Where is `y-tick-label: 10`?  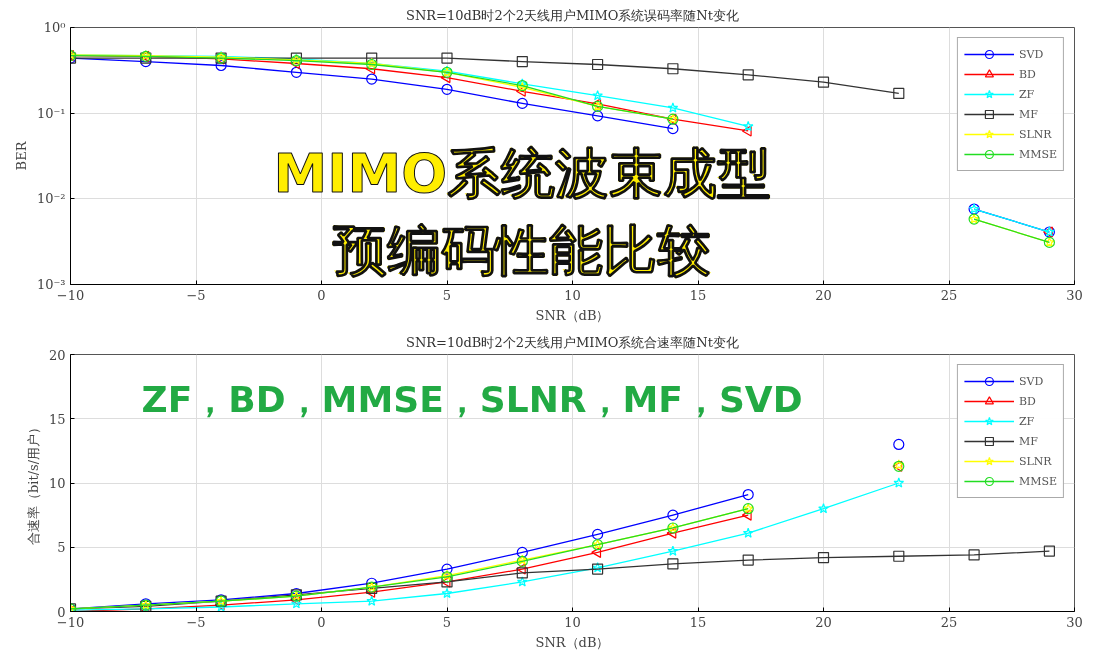
y-tick-label: 10 is located at coordinates (57, 483).